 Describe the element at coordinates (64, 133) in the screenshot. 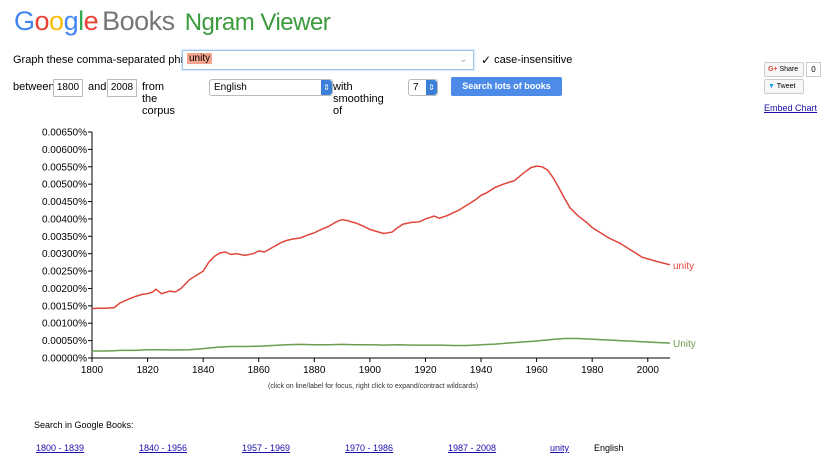

I see `y-tick-label: 0.00650%` at that location.